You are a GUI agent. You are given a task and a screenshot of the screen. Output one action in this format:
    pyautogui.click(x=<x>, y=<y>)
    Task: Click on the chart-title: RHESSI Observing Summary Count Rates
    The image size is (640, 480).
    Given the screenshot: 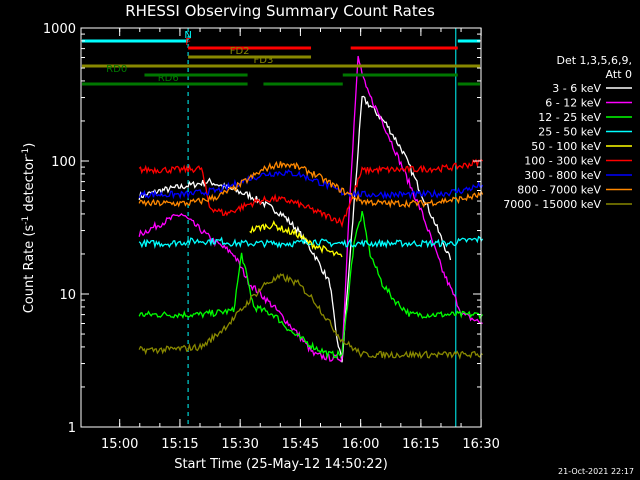 What is the action you would take?
    pyautogui.click(x=280, y=11)
    